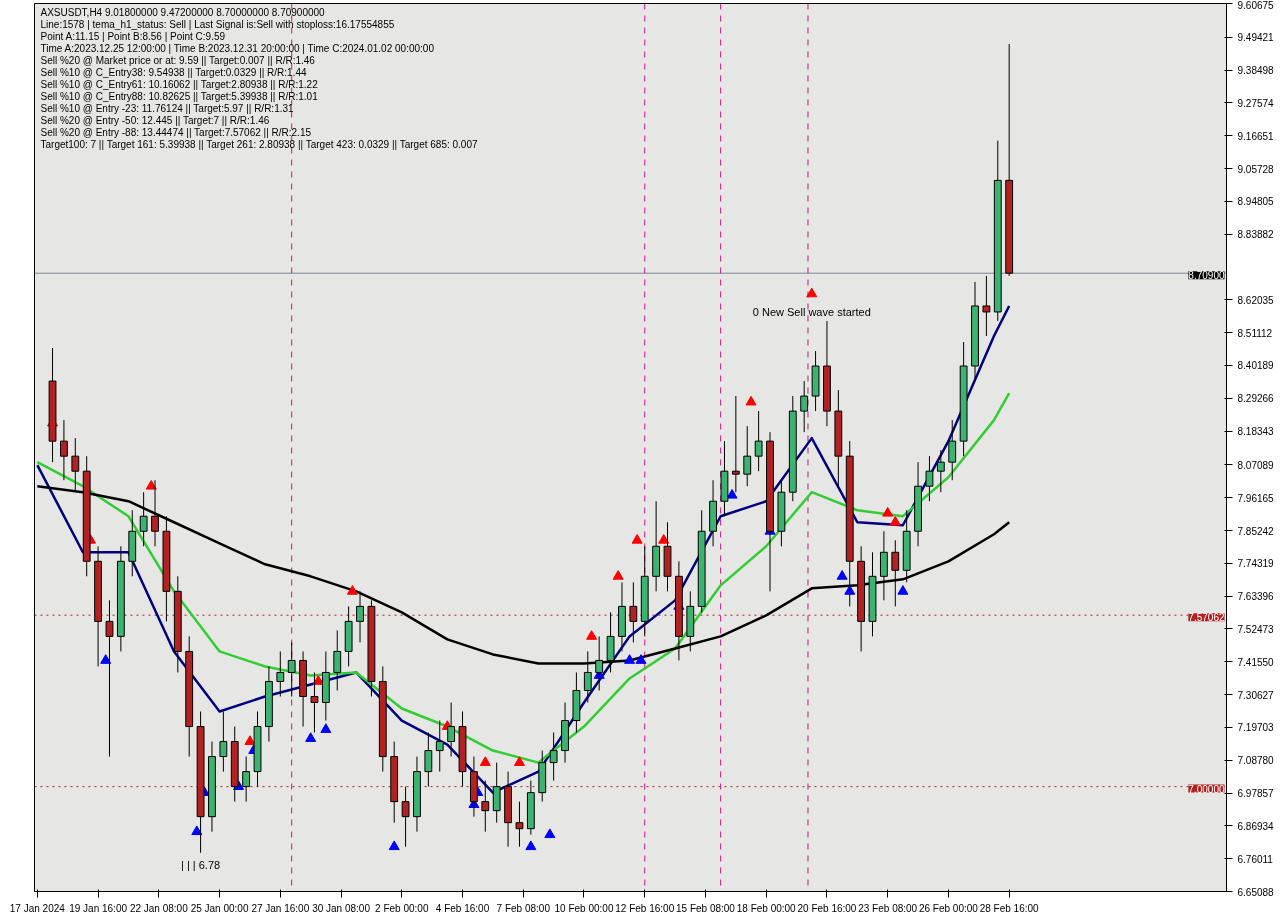  Describe the element at coordinates (219, 908) in the screenshot. I see `x-tick-label: 25 Jan 00:00` at that location.